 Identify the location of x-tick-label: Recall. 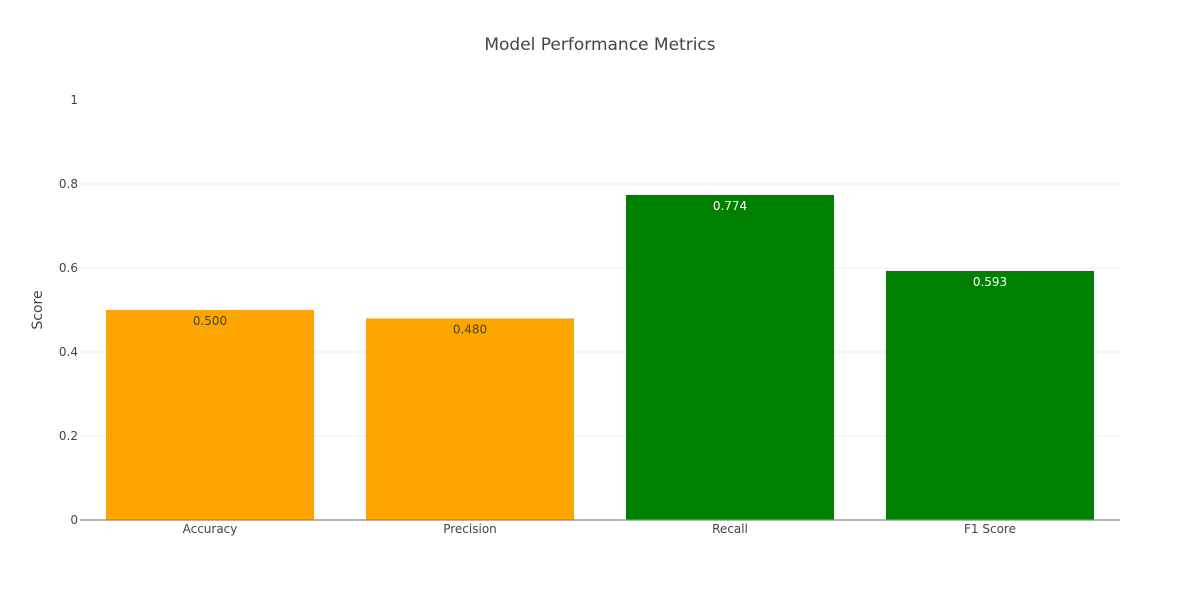
(730, 529).